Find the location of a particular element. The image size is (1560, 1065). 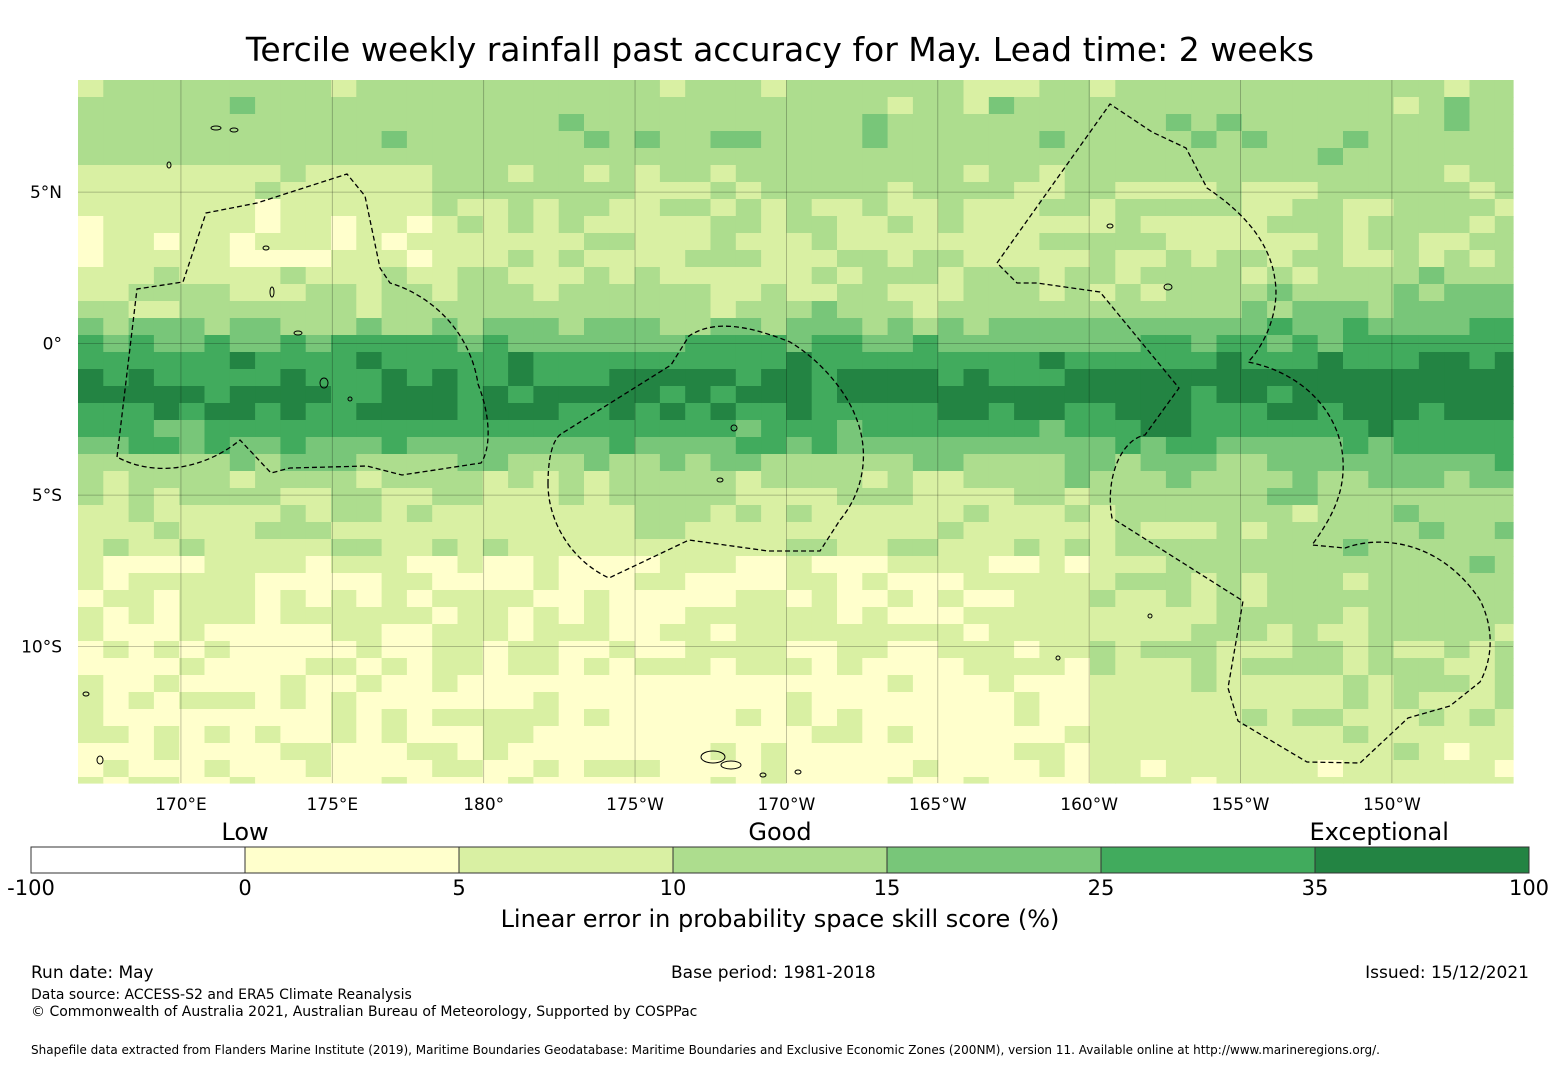

issued-date: Issued: 15/12/2021 is located at coordinates (1447, 973).